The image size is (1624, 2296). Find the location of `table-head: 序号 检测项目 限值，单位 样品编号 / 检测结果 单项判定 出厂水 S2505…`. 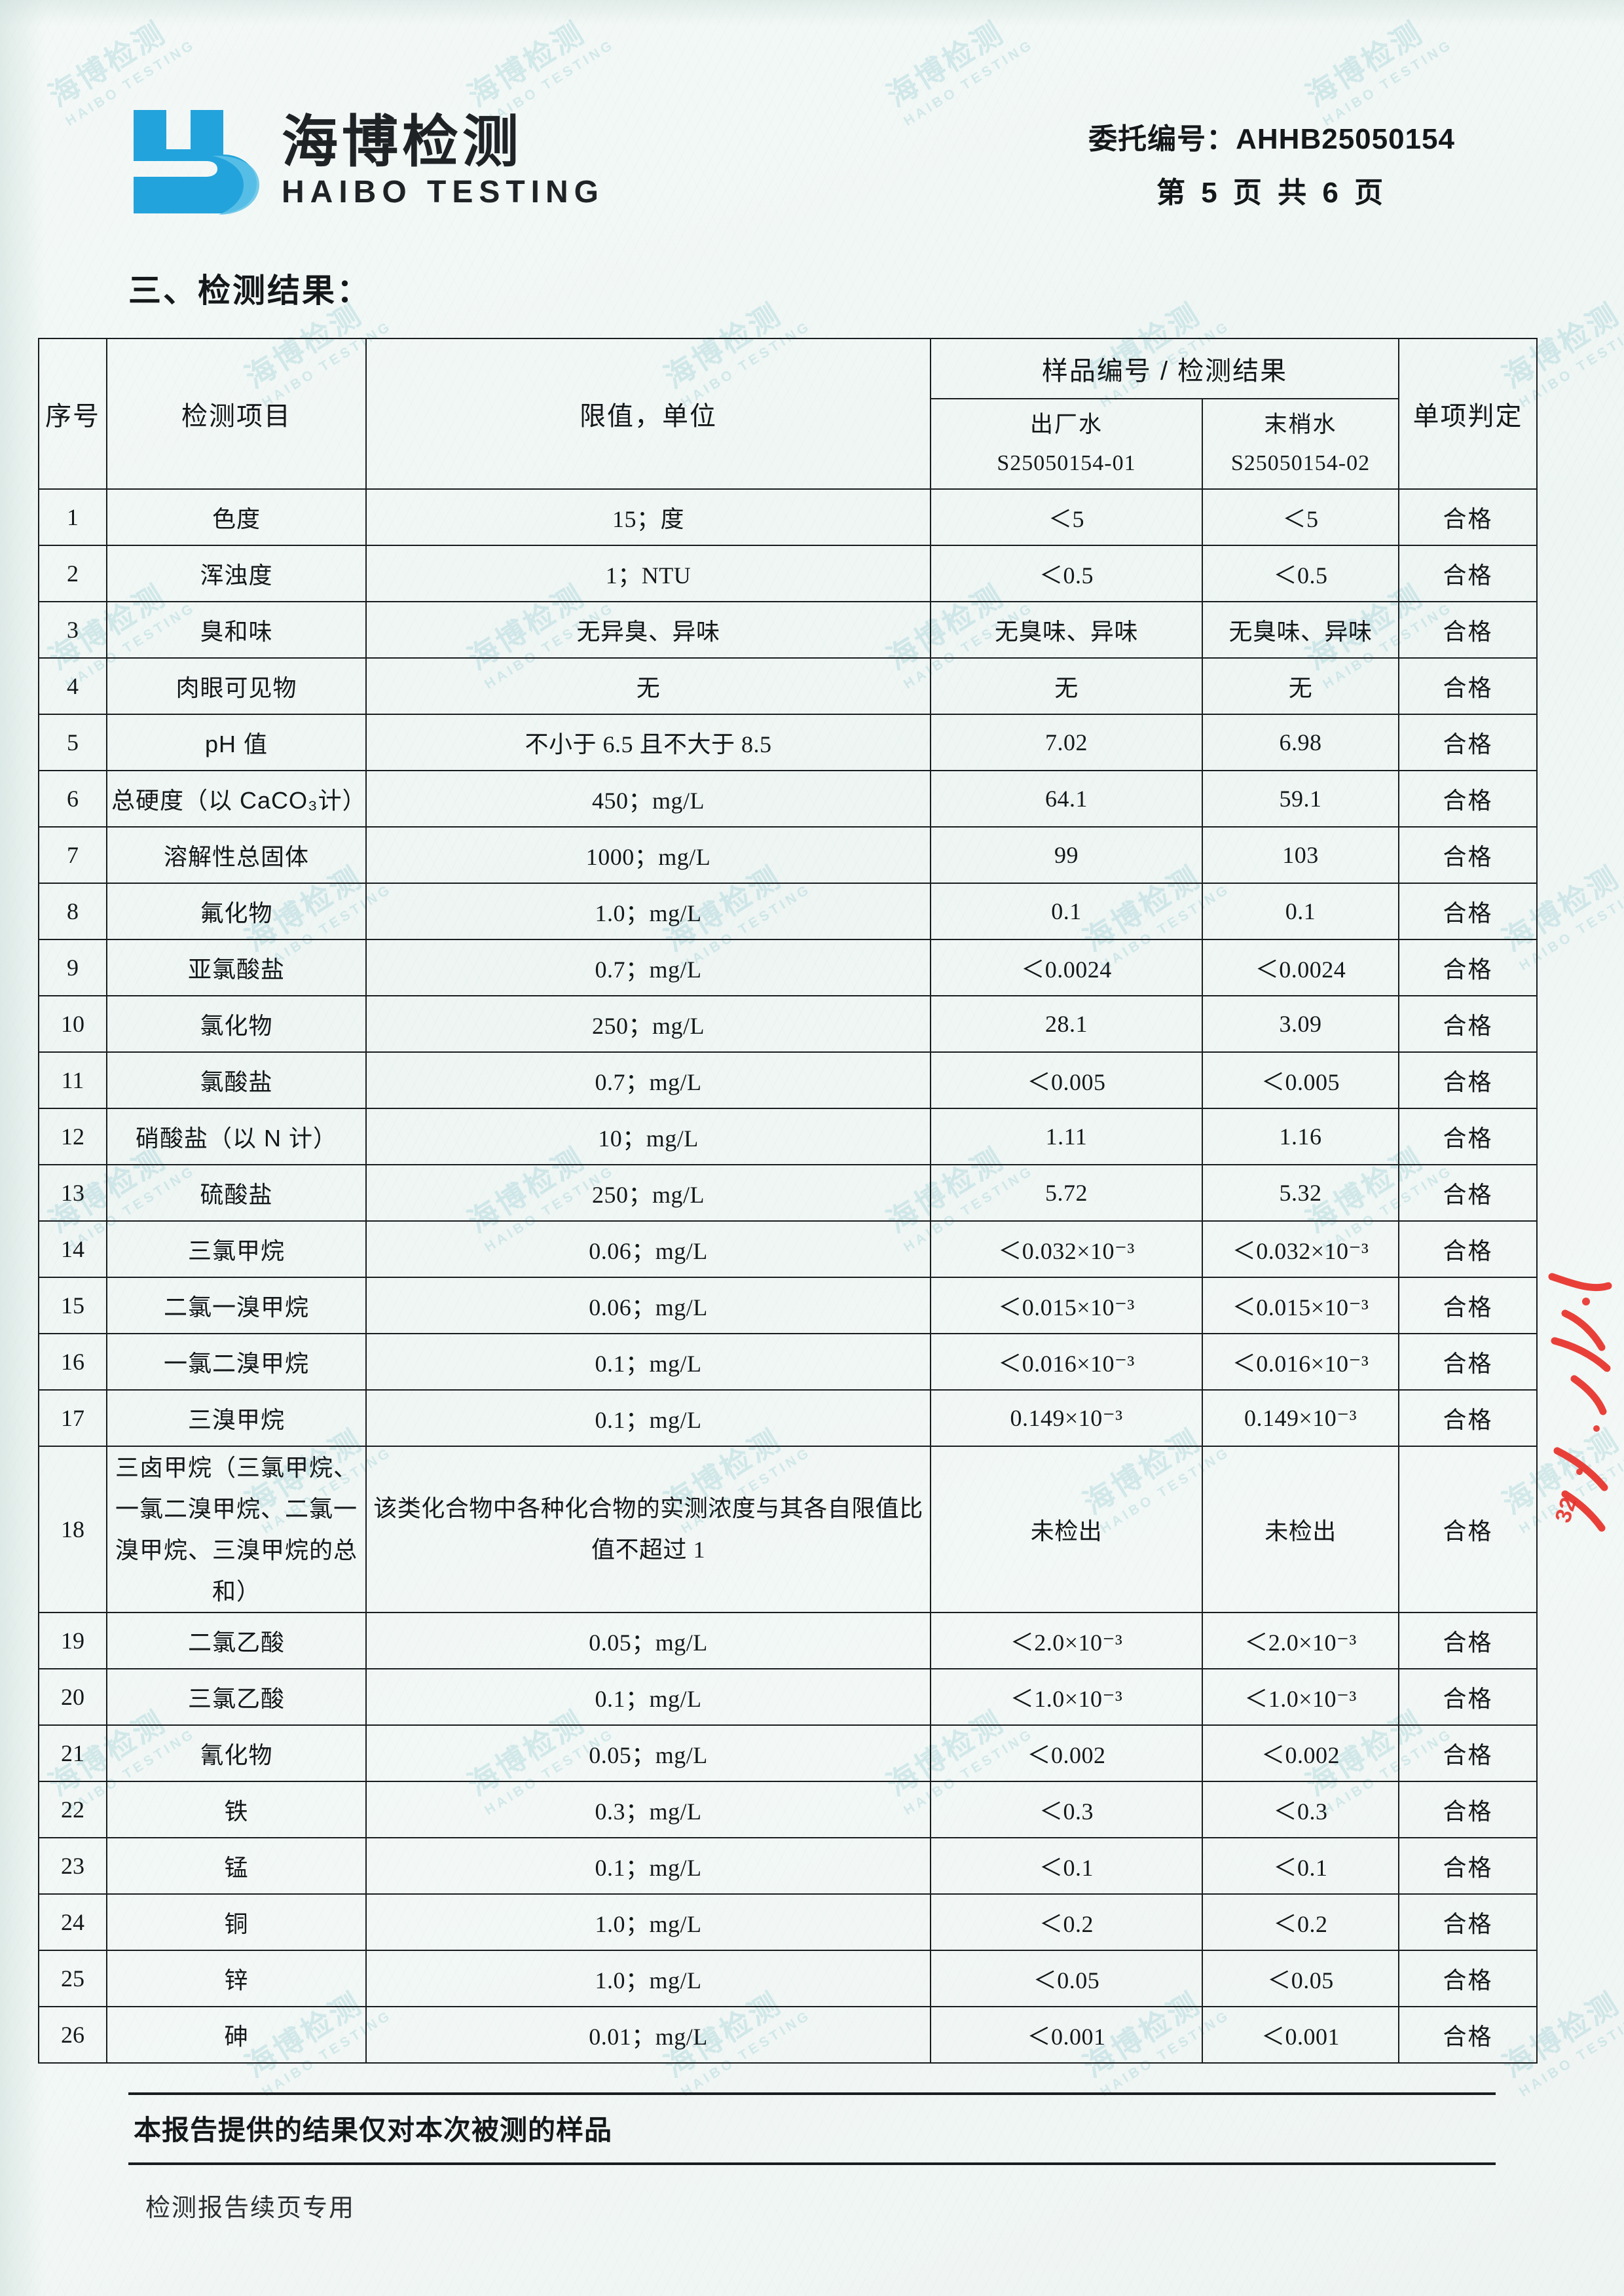

table-head: 序号 检测项目 限值，单位 样品编号 / 检测结果 单项判定 出厂水 S2505… is located at coordinates (788, 414).